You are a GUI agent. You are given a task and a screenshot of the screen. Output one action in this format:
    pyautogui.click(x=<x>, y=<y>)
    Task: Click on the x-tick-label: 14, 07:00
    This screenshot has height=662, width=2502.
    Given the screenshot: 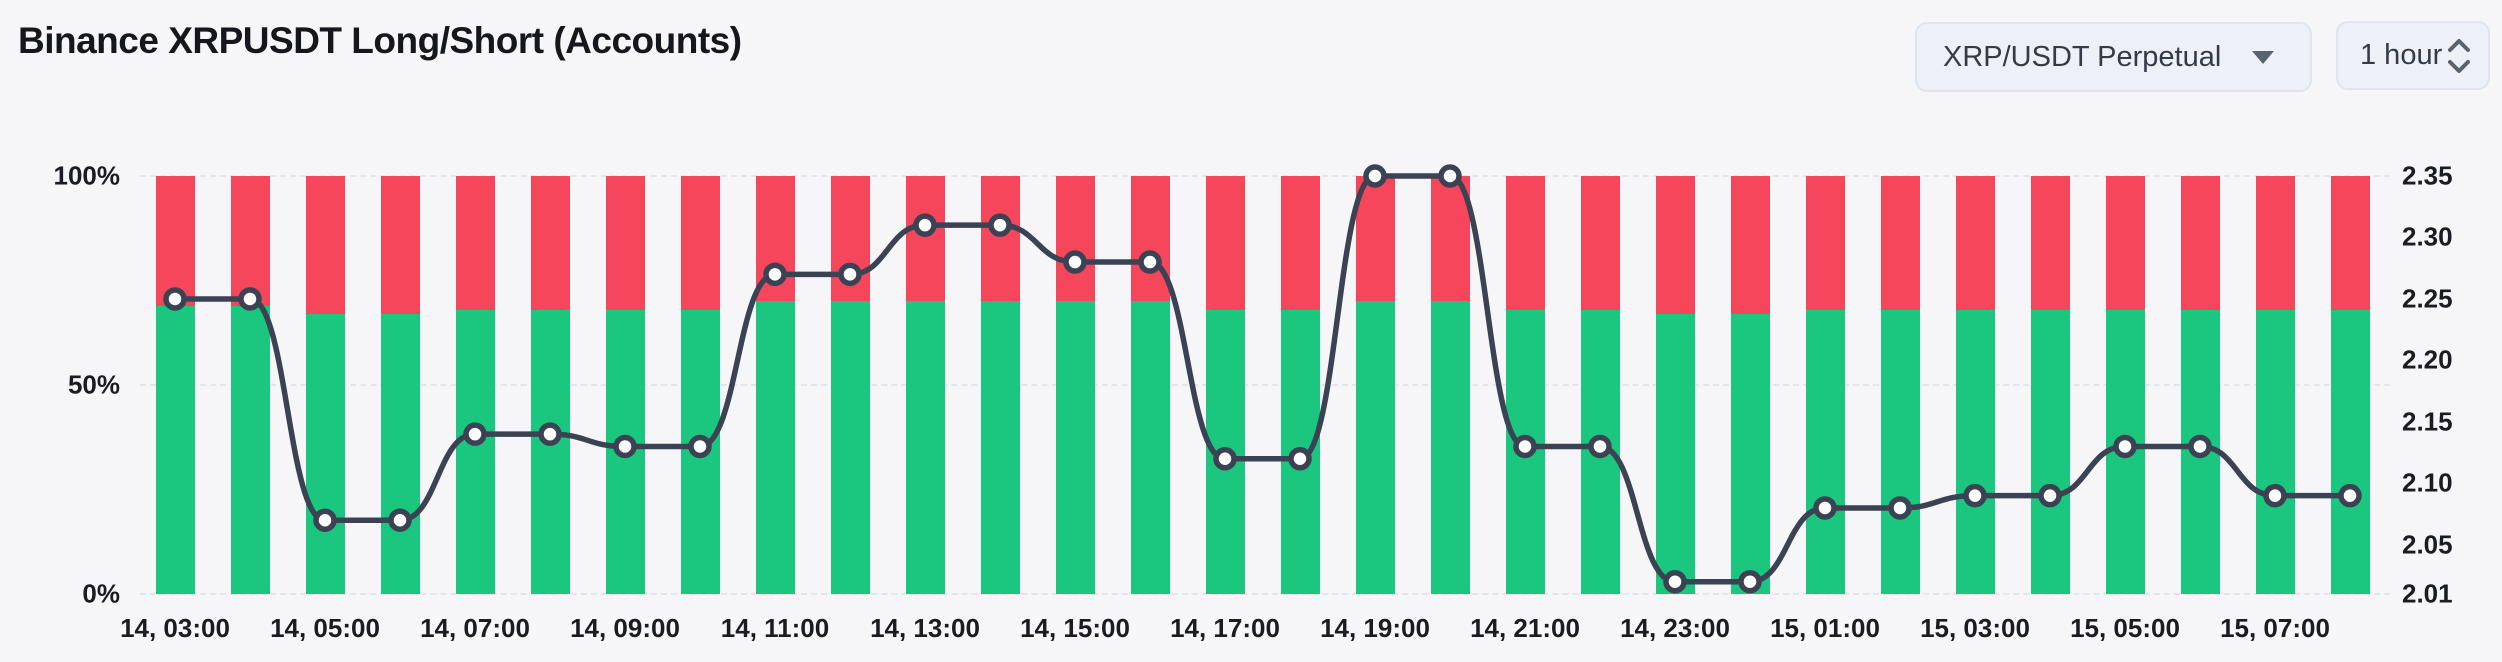 What is the action you would take?
    pyautogui.click(x=475, y=628)
    